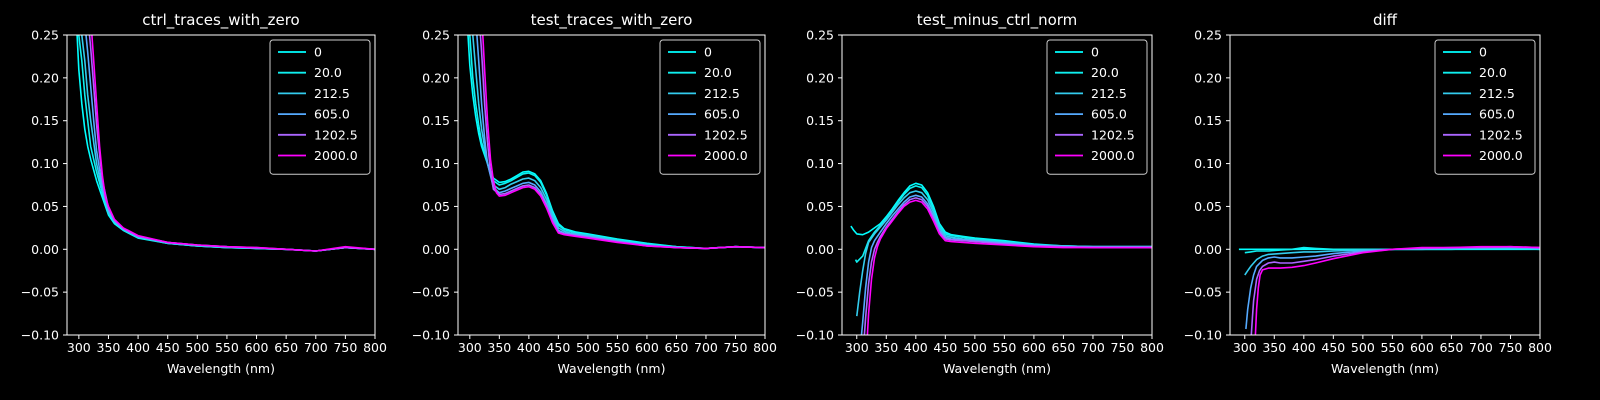 This screenshot has height=400, width=1600. I want to click on legend-label: 212.5, so click(1497, 93).